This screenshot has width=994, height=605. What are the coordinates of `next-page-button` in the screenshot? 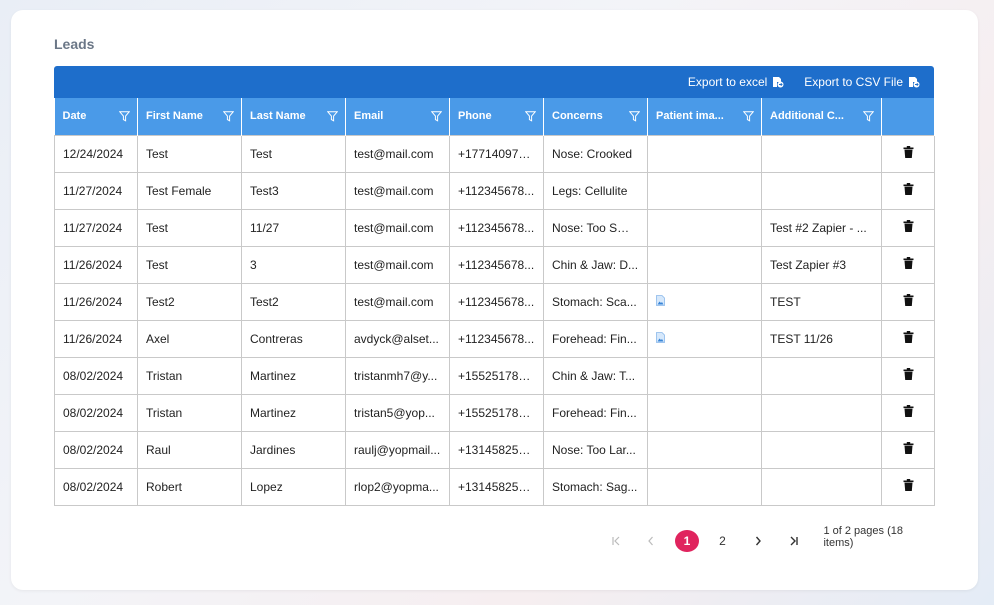 It's located at (758, 541).